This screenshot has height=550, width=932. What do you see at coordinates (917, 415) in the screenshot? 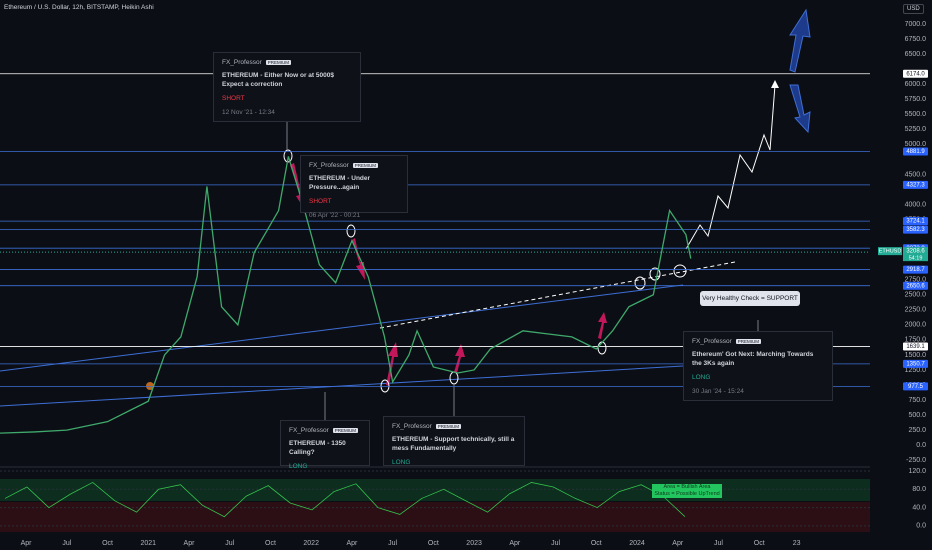
I see `y-tick-label: 500.0` at bounding box center [917, 415].